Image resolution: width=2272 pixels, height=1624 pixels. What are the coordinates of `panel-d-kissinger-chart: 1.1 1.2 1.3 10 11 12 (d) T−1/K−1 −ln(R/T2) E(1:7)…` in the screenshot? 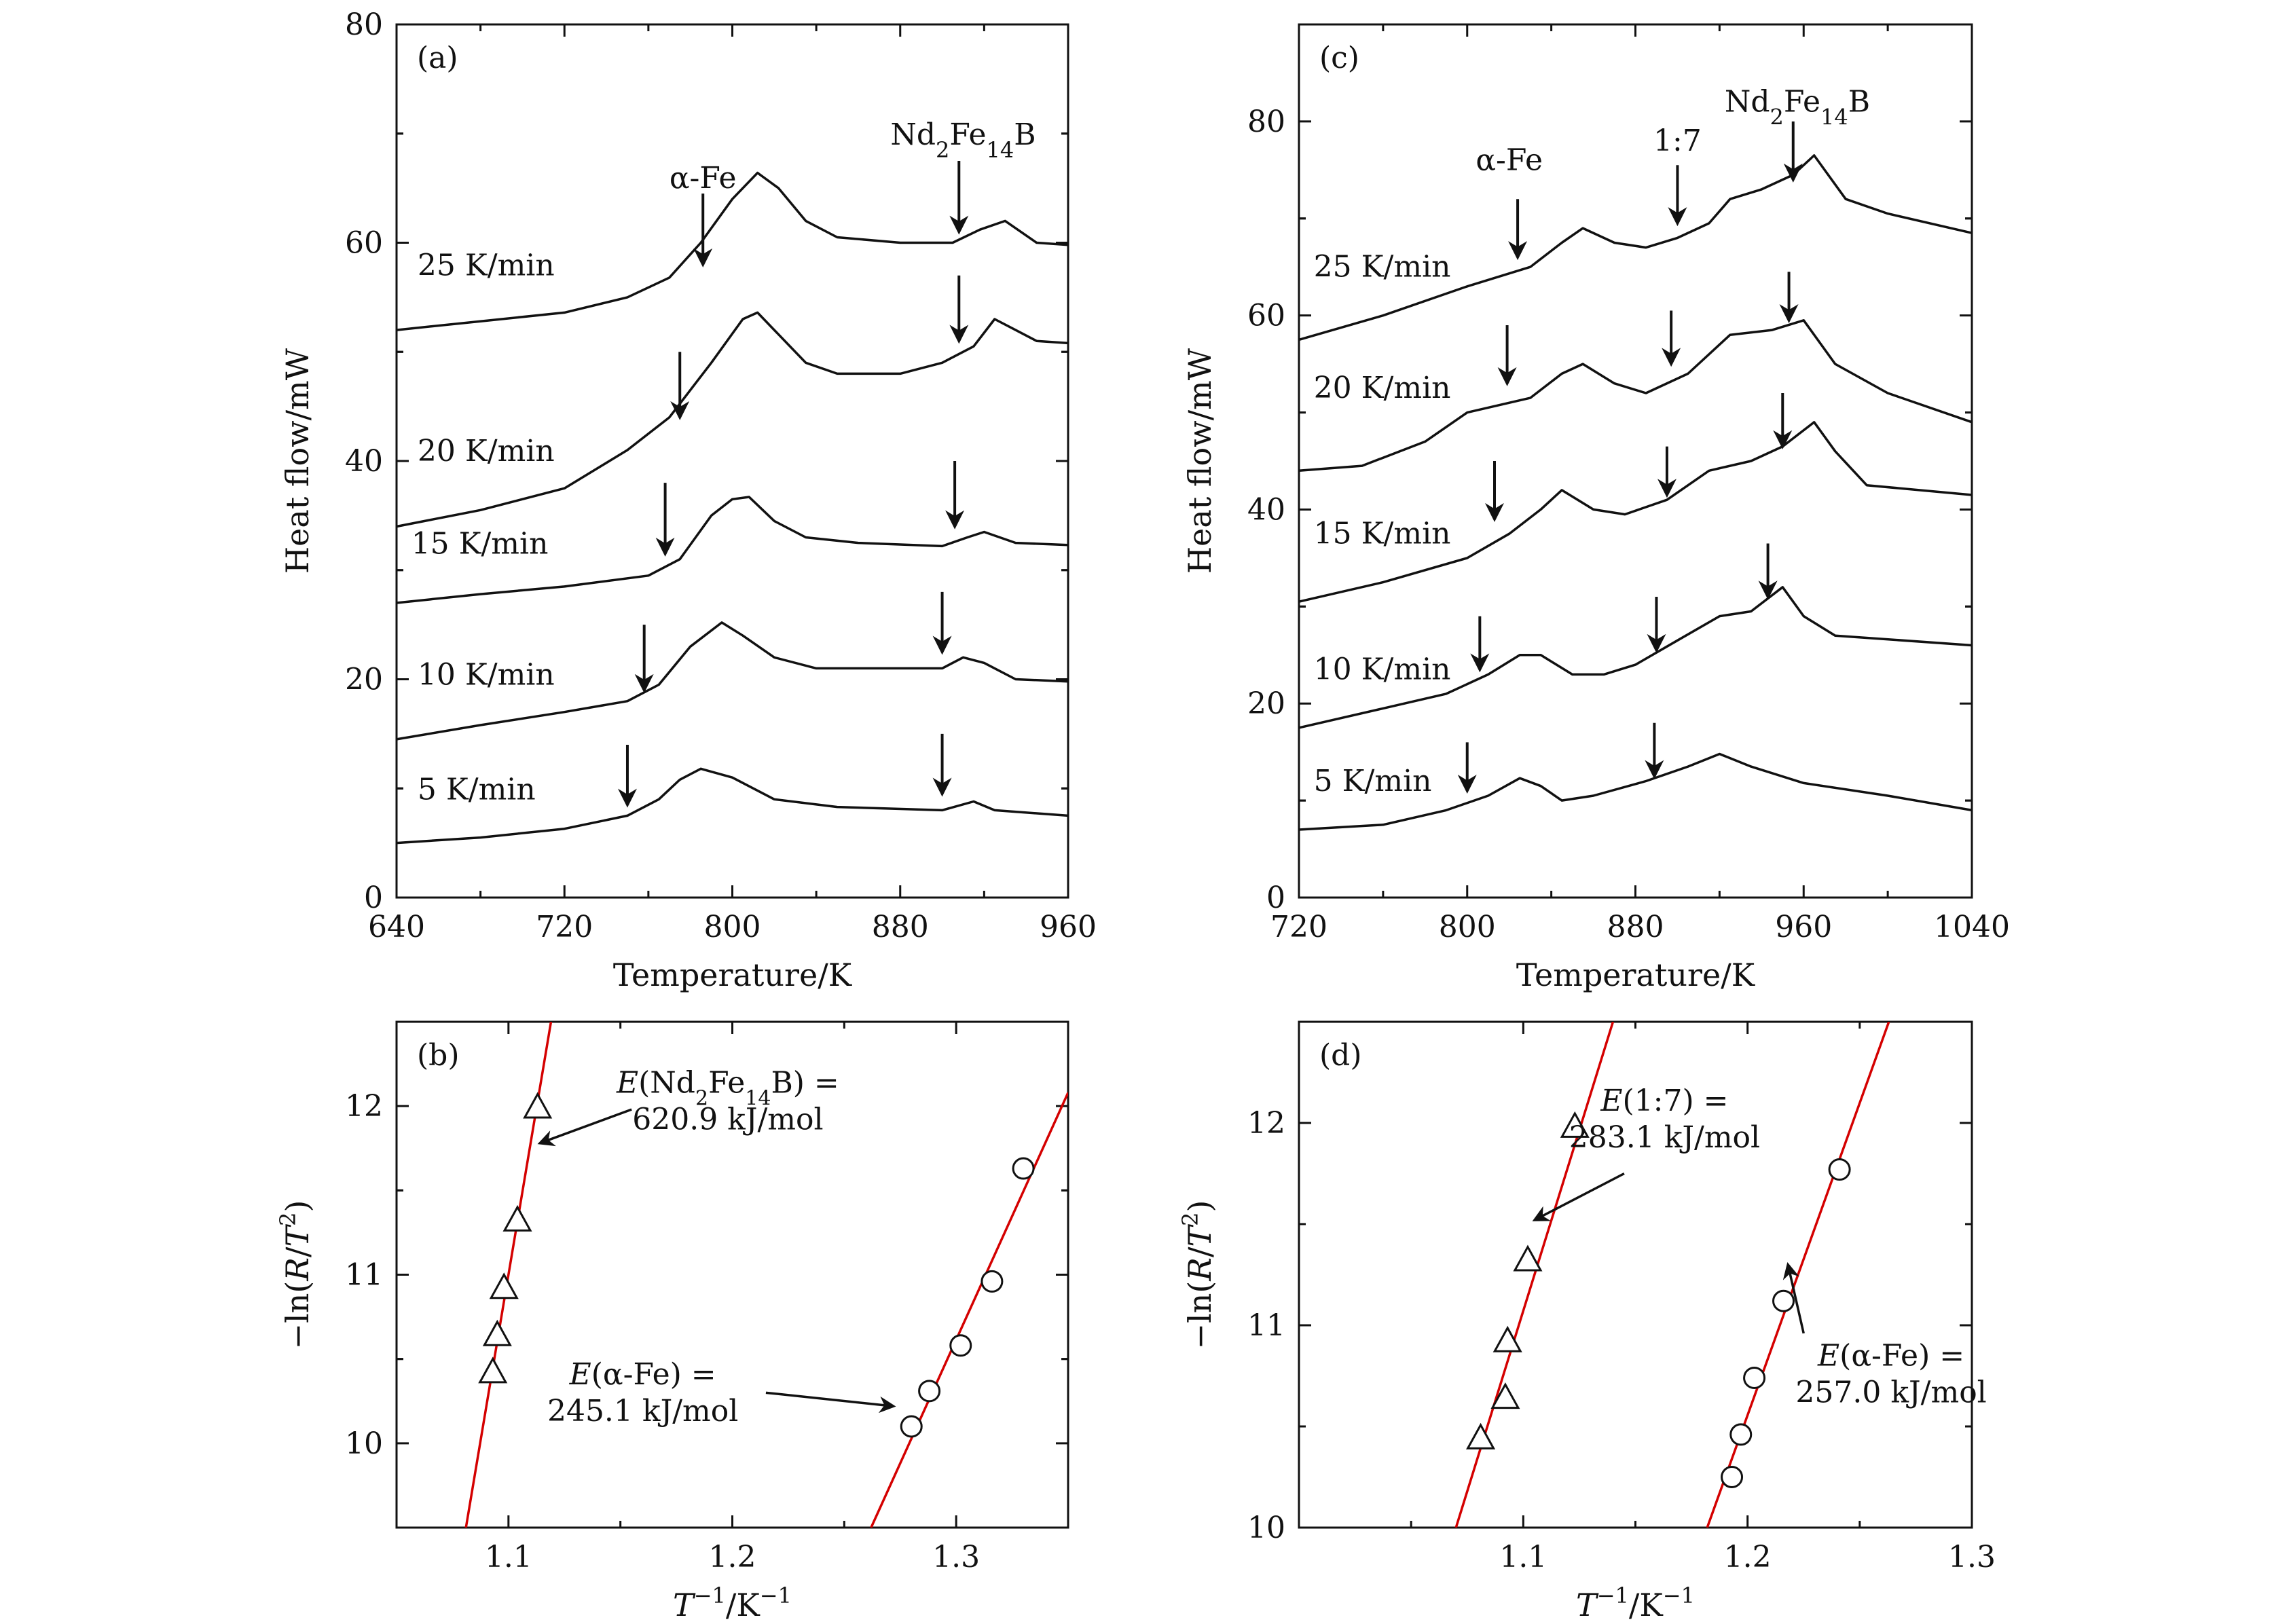 It's located at (1586, 1321).